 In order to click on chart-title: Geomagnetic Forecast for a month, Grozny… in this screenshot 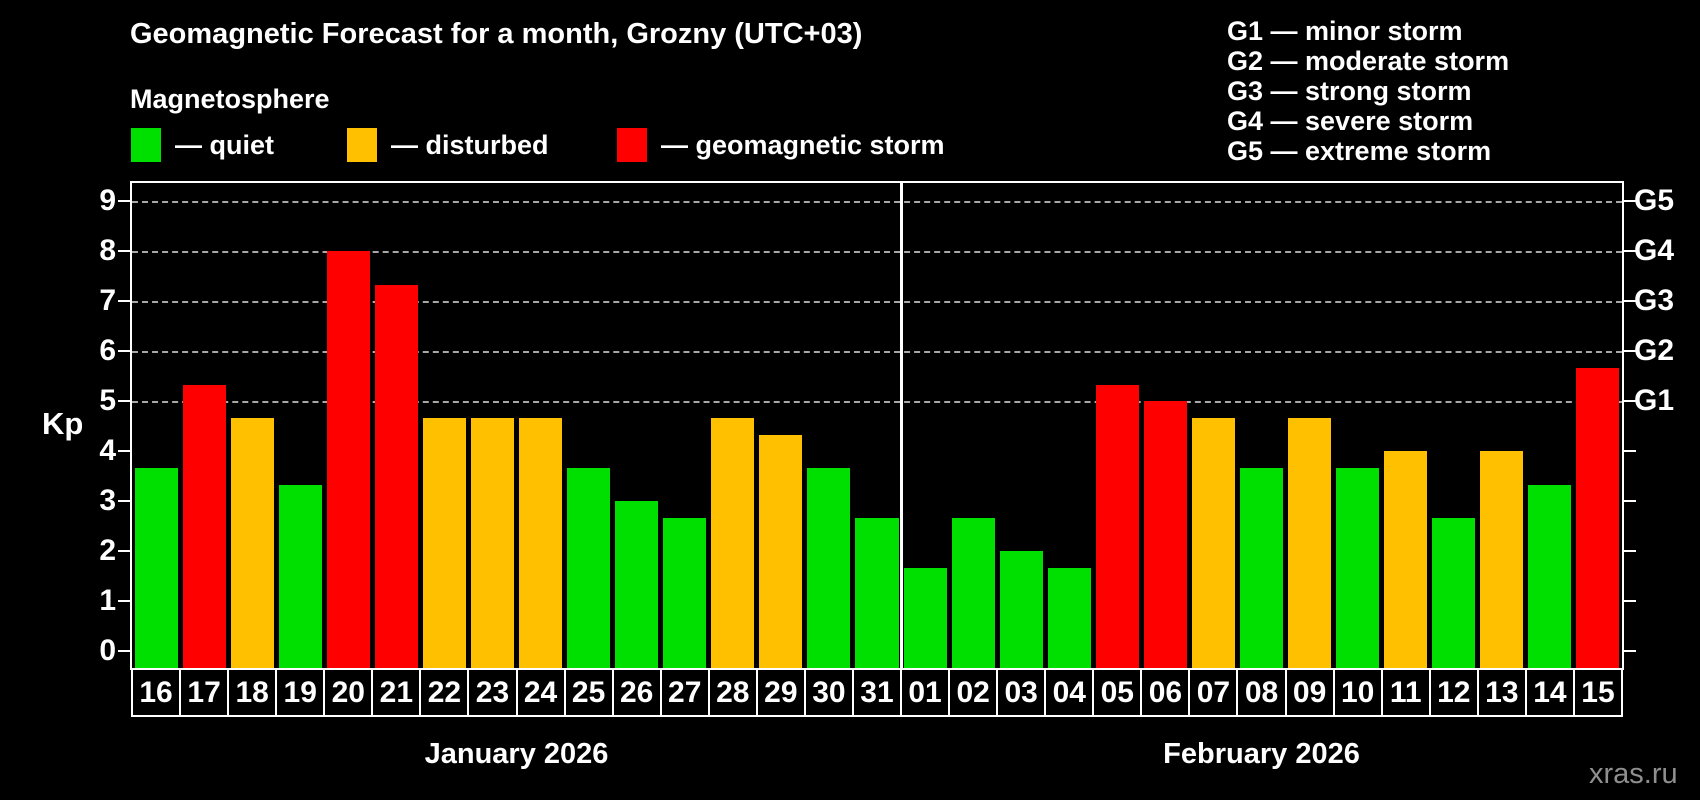, I will do `click(496, 34)`.